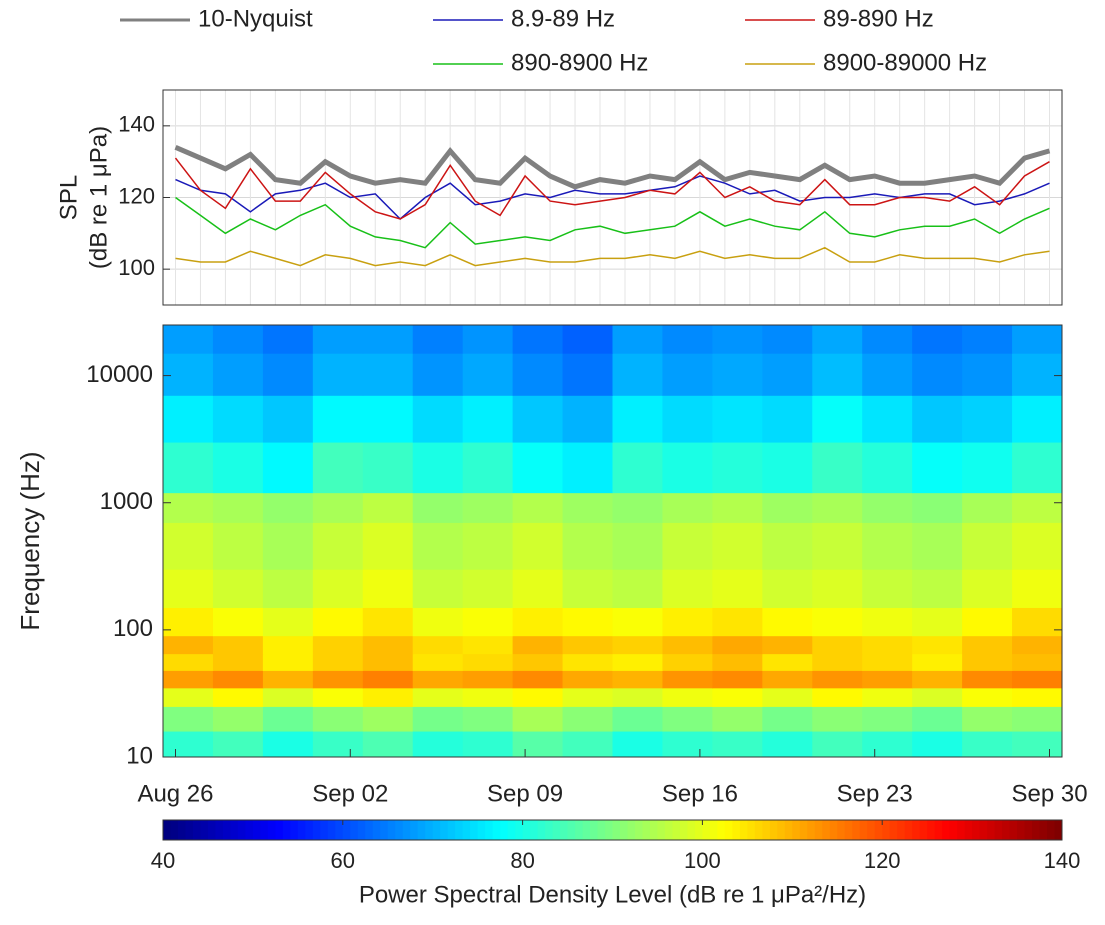  I want to click on legend-label: 8.9-89 Hz, so click(563, 18).